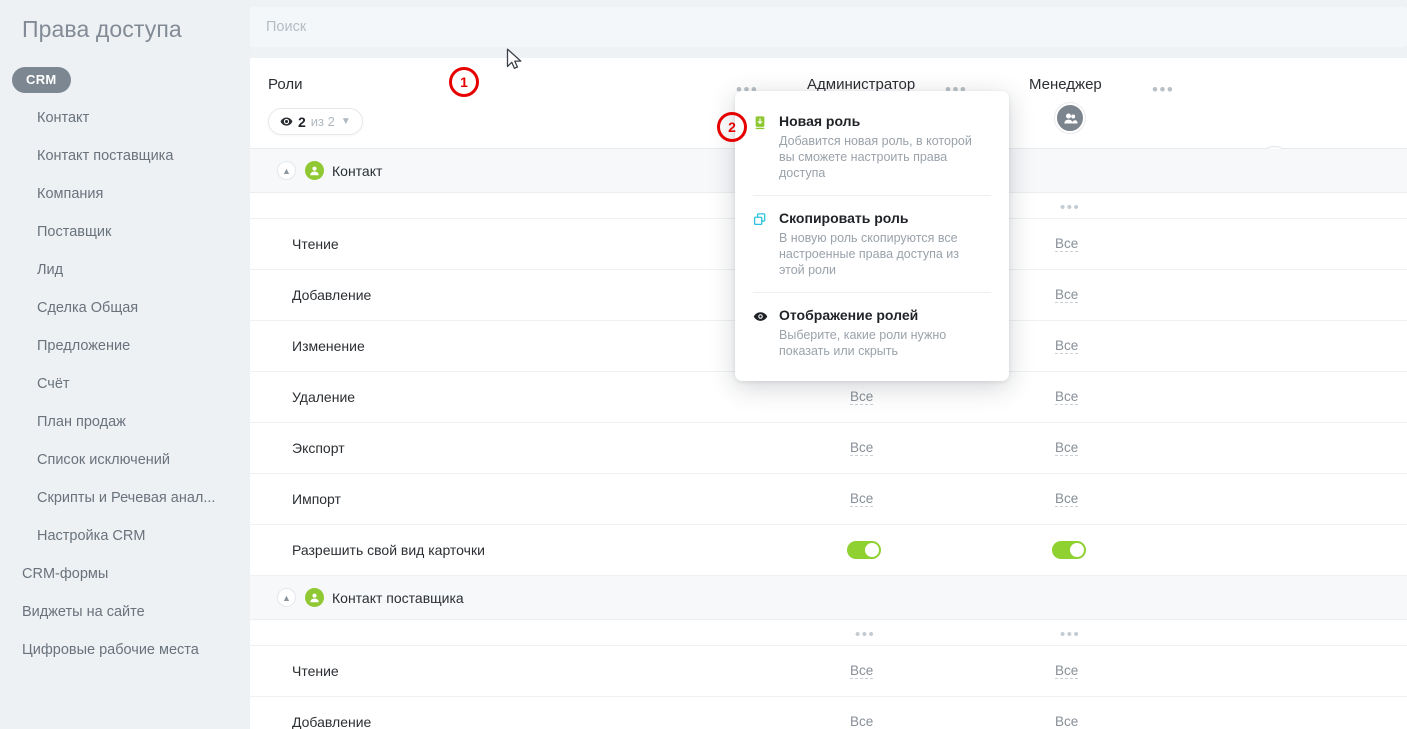  Describe the element at coordinates (286, 27) in the screenshot. I see `search-input: Поиск` at that location.